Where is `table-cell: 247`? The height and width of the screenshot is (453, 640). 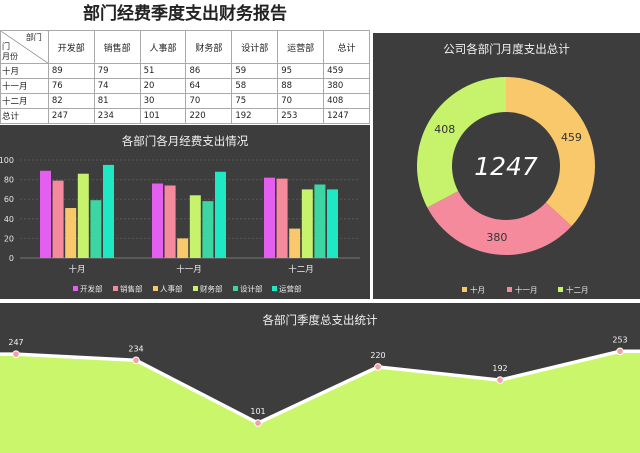 table-cell: 247 is located at coordinates (71, 116).